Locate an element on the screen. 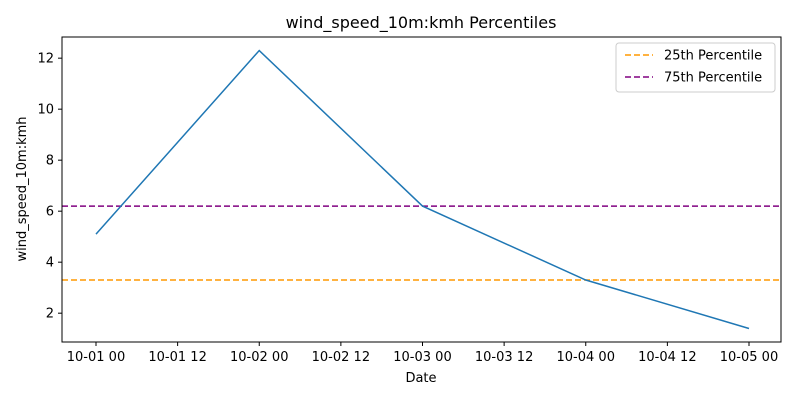 The image size is (800, 400). legend-box is located at coordinates (695, 67).